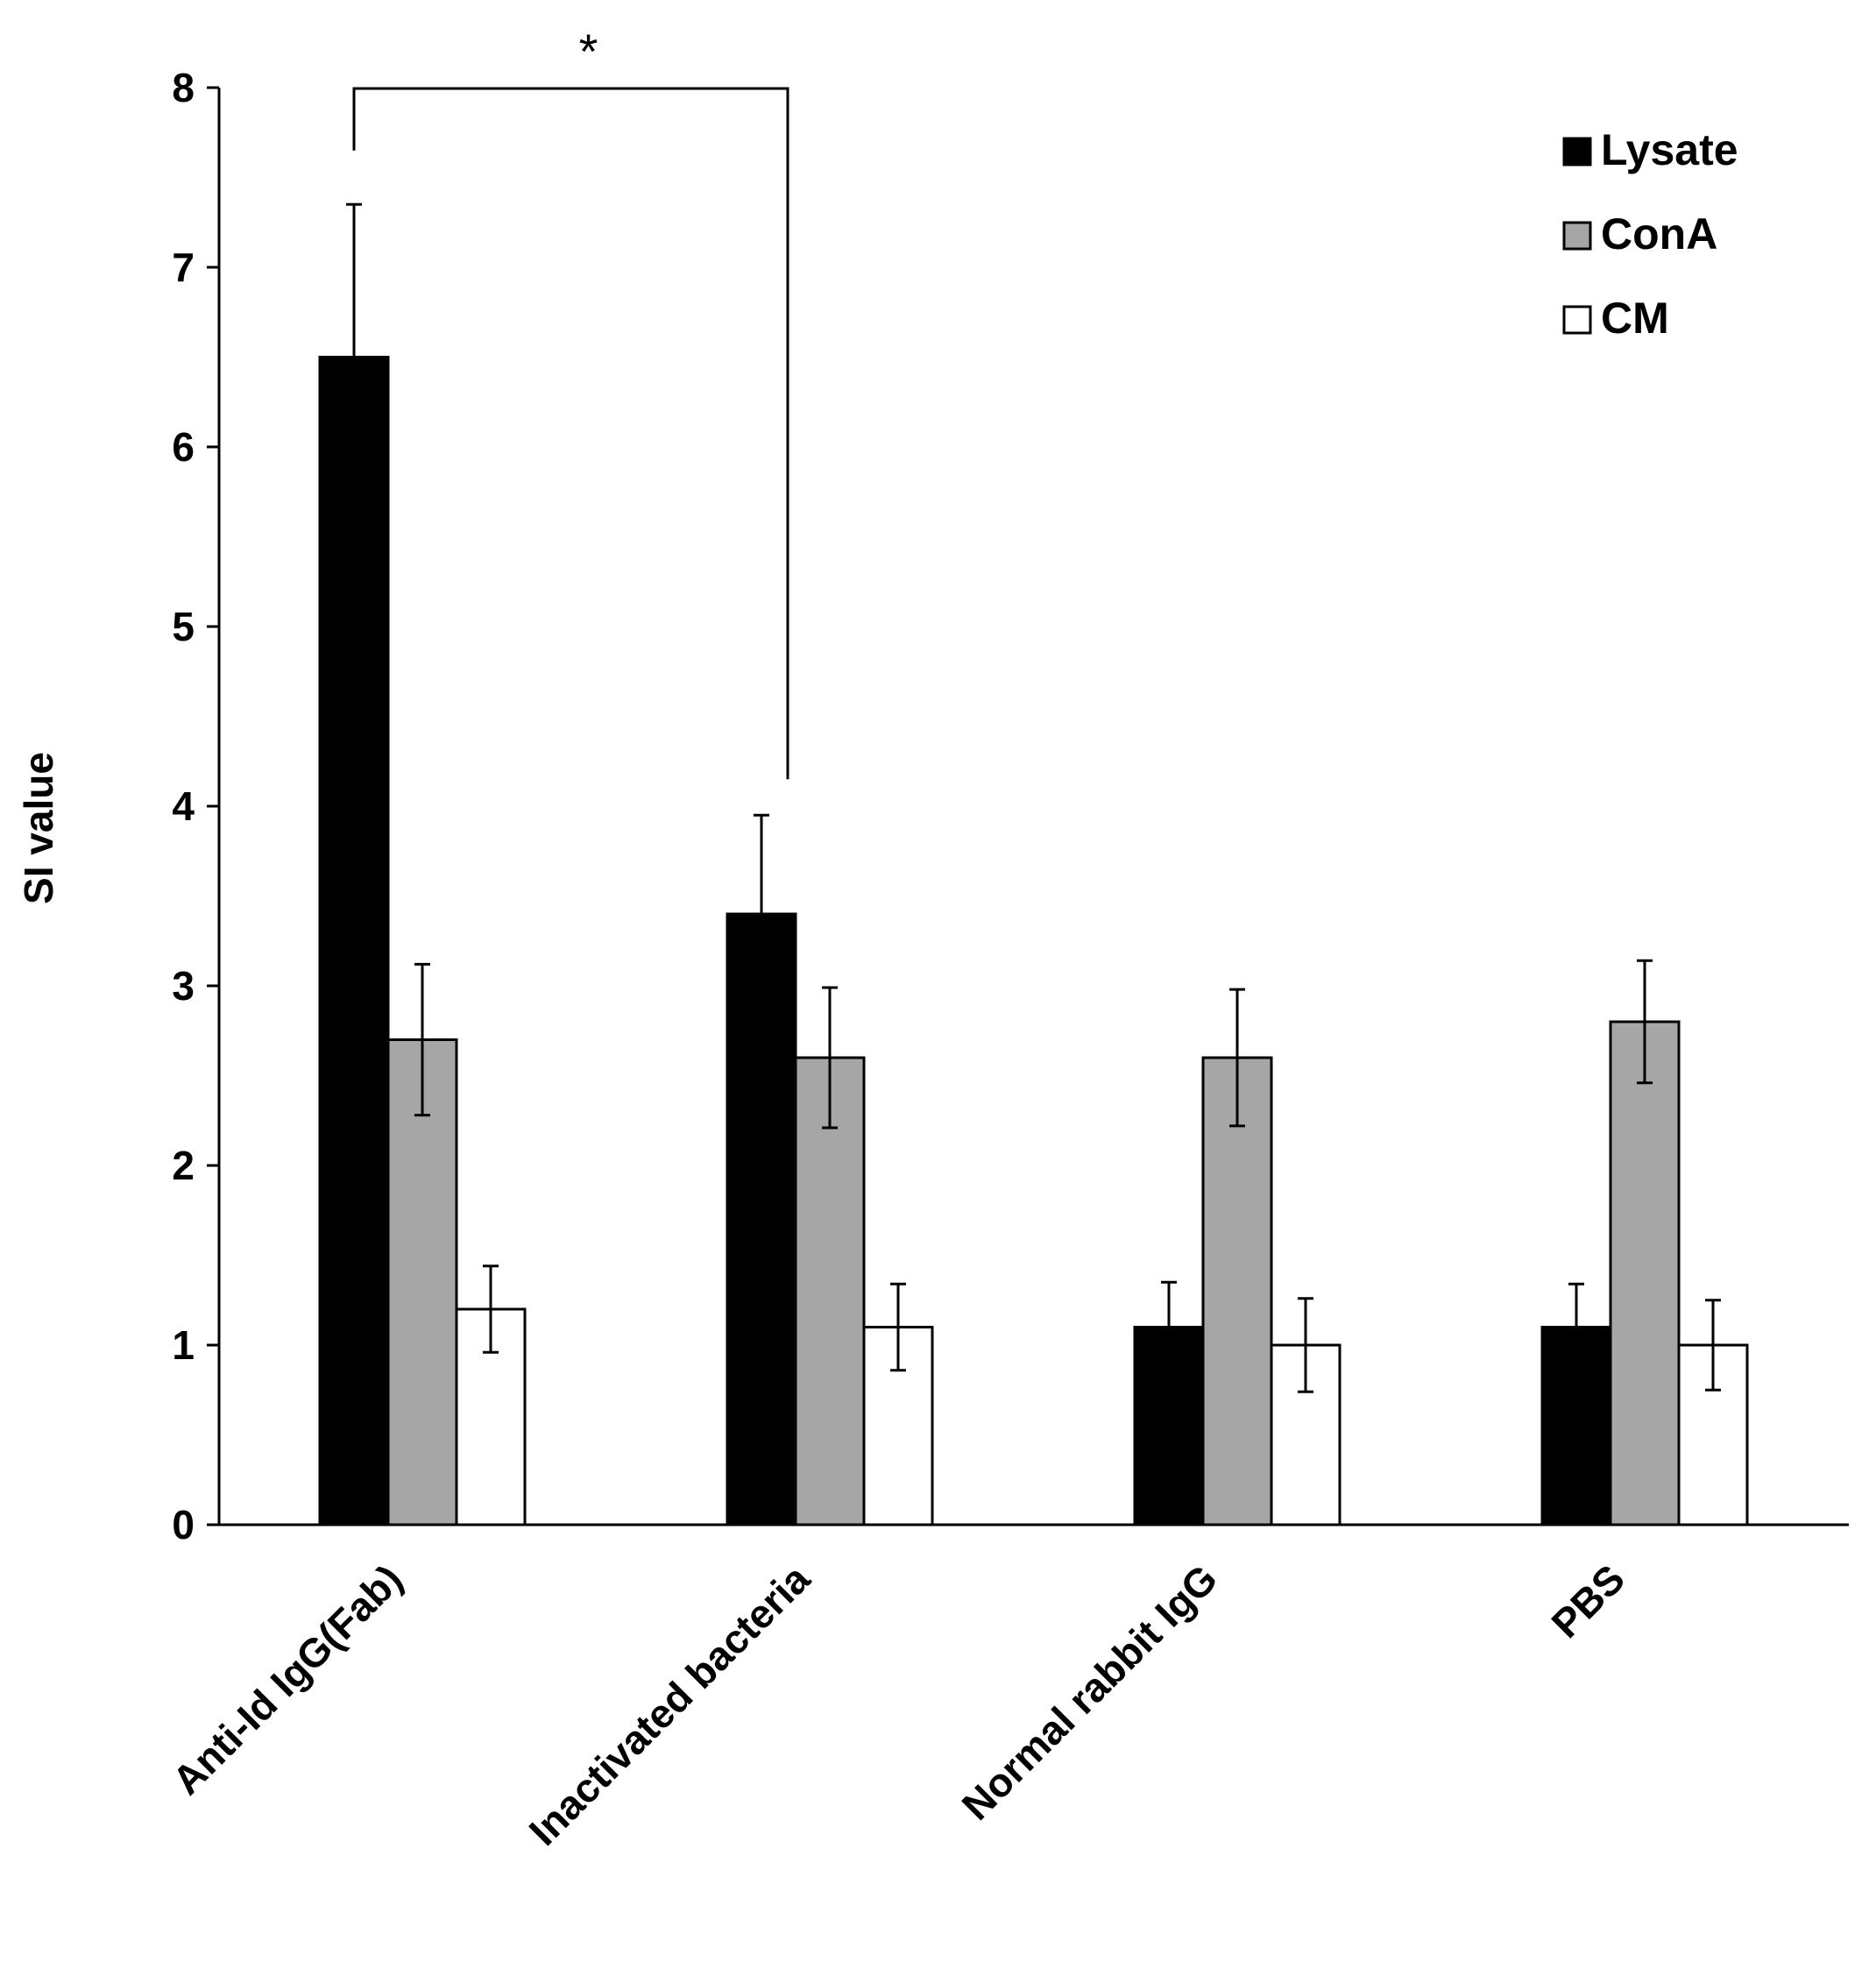 This screenshot has width=1876, height=1962. I want to click on y-tick-label: 4, so click(183, 806).